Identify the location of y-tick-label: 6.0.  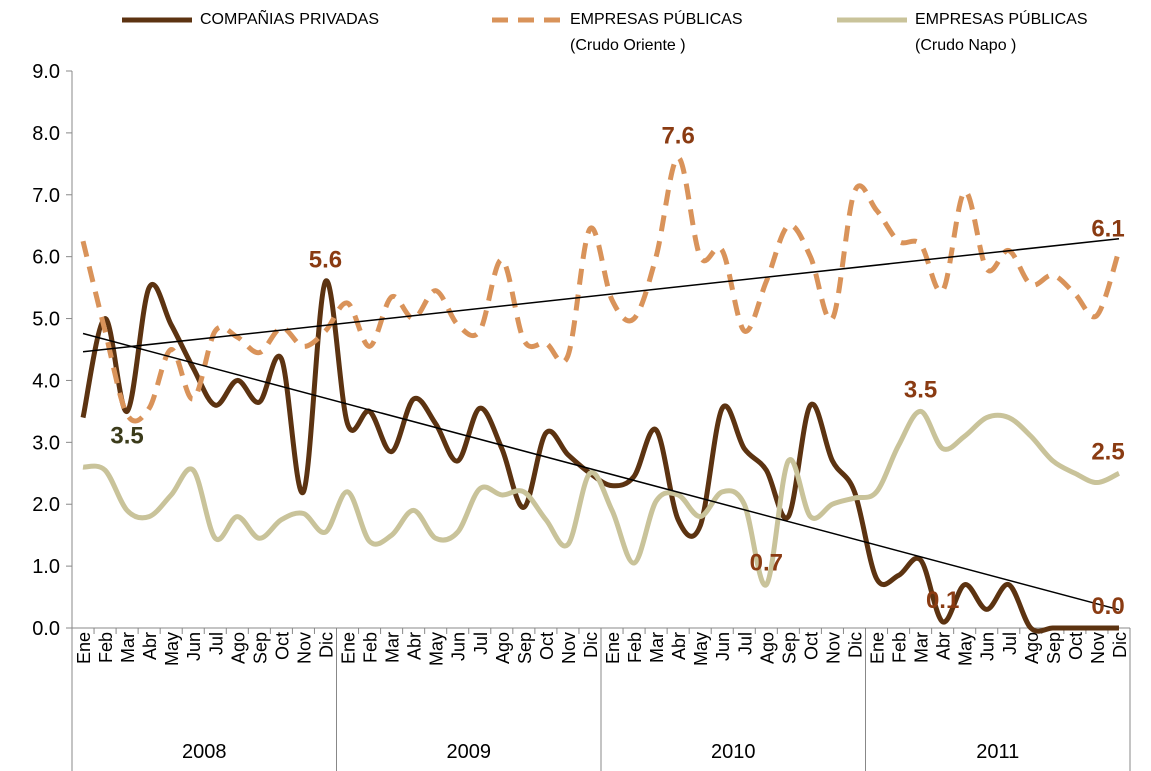
(46, 258).